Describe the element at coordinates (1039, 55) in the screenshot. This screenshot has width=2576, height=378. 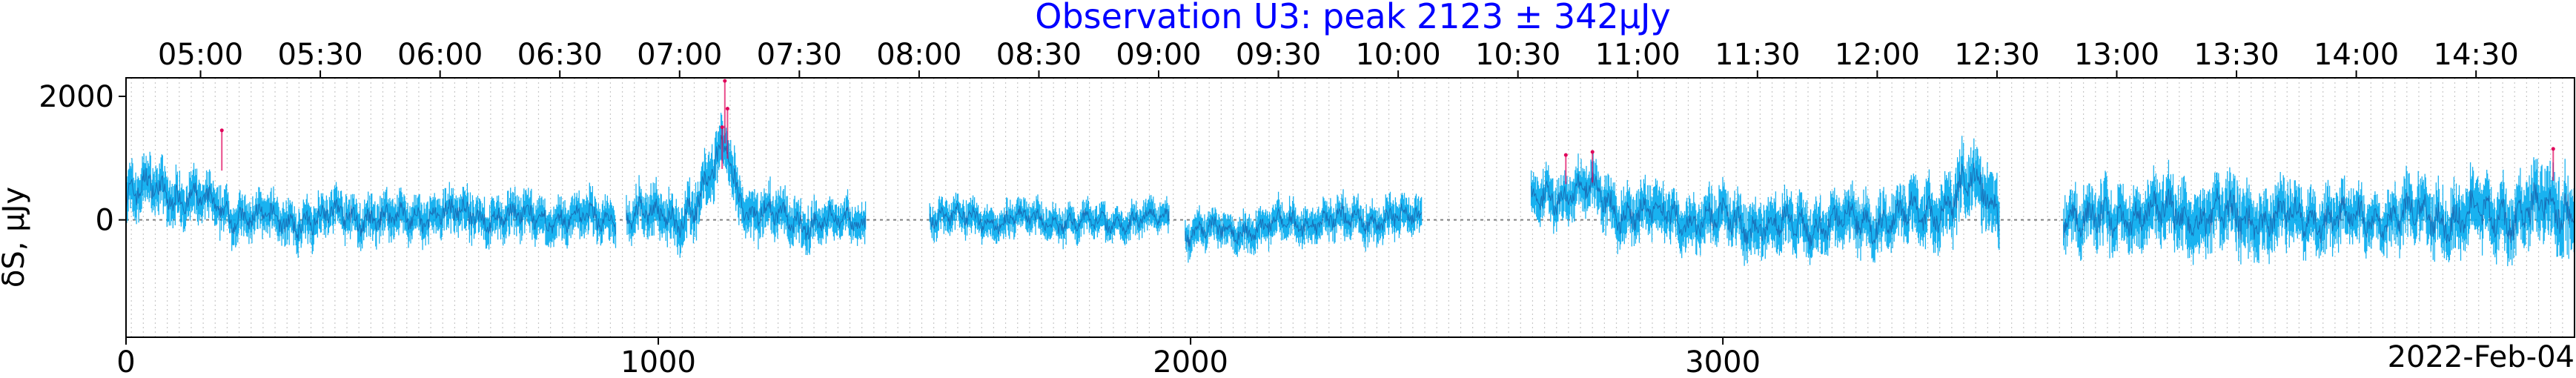
I see `time-tick-label: 08:30` at that location.